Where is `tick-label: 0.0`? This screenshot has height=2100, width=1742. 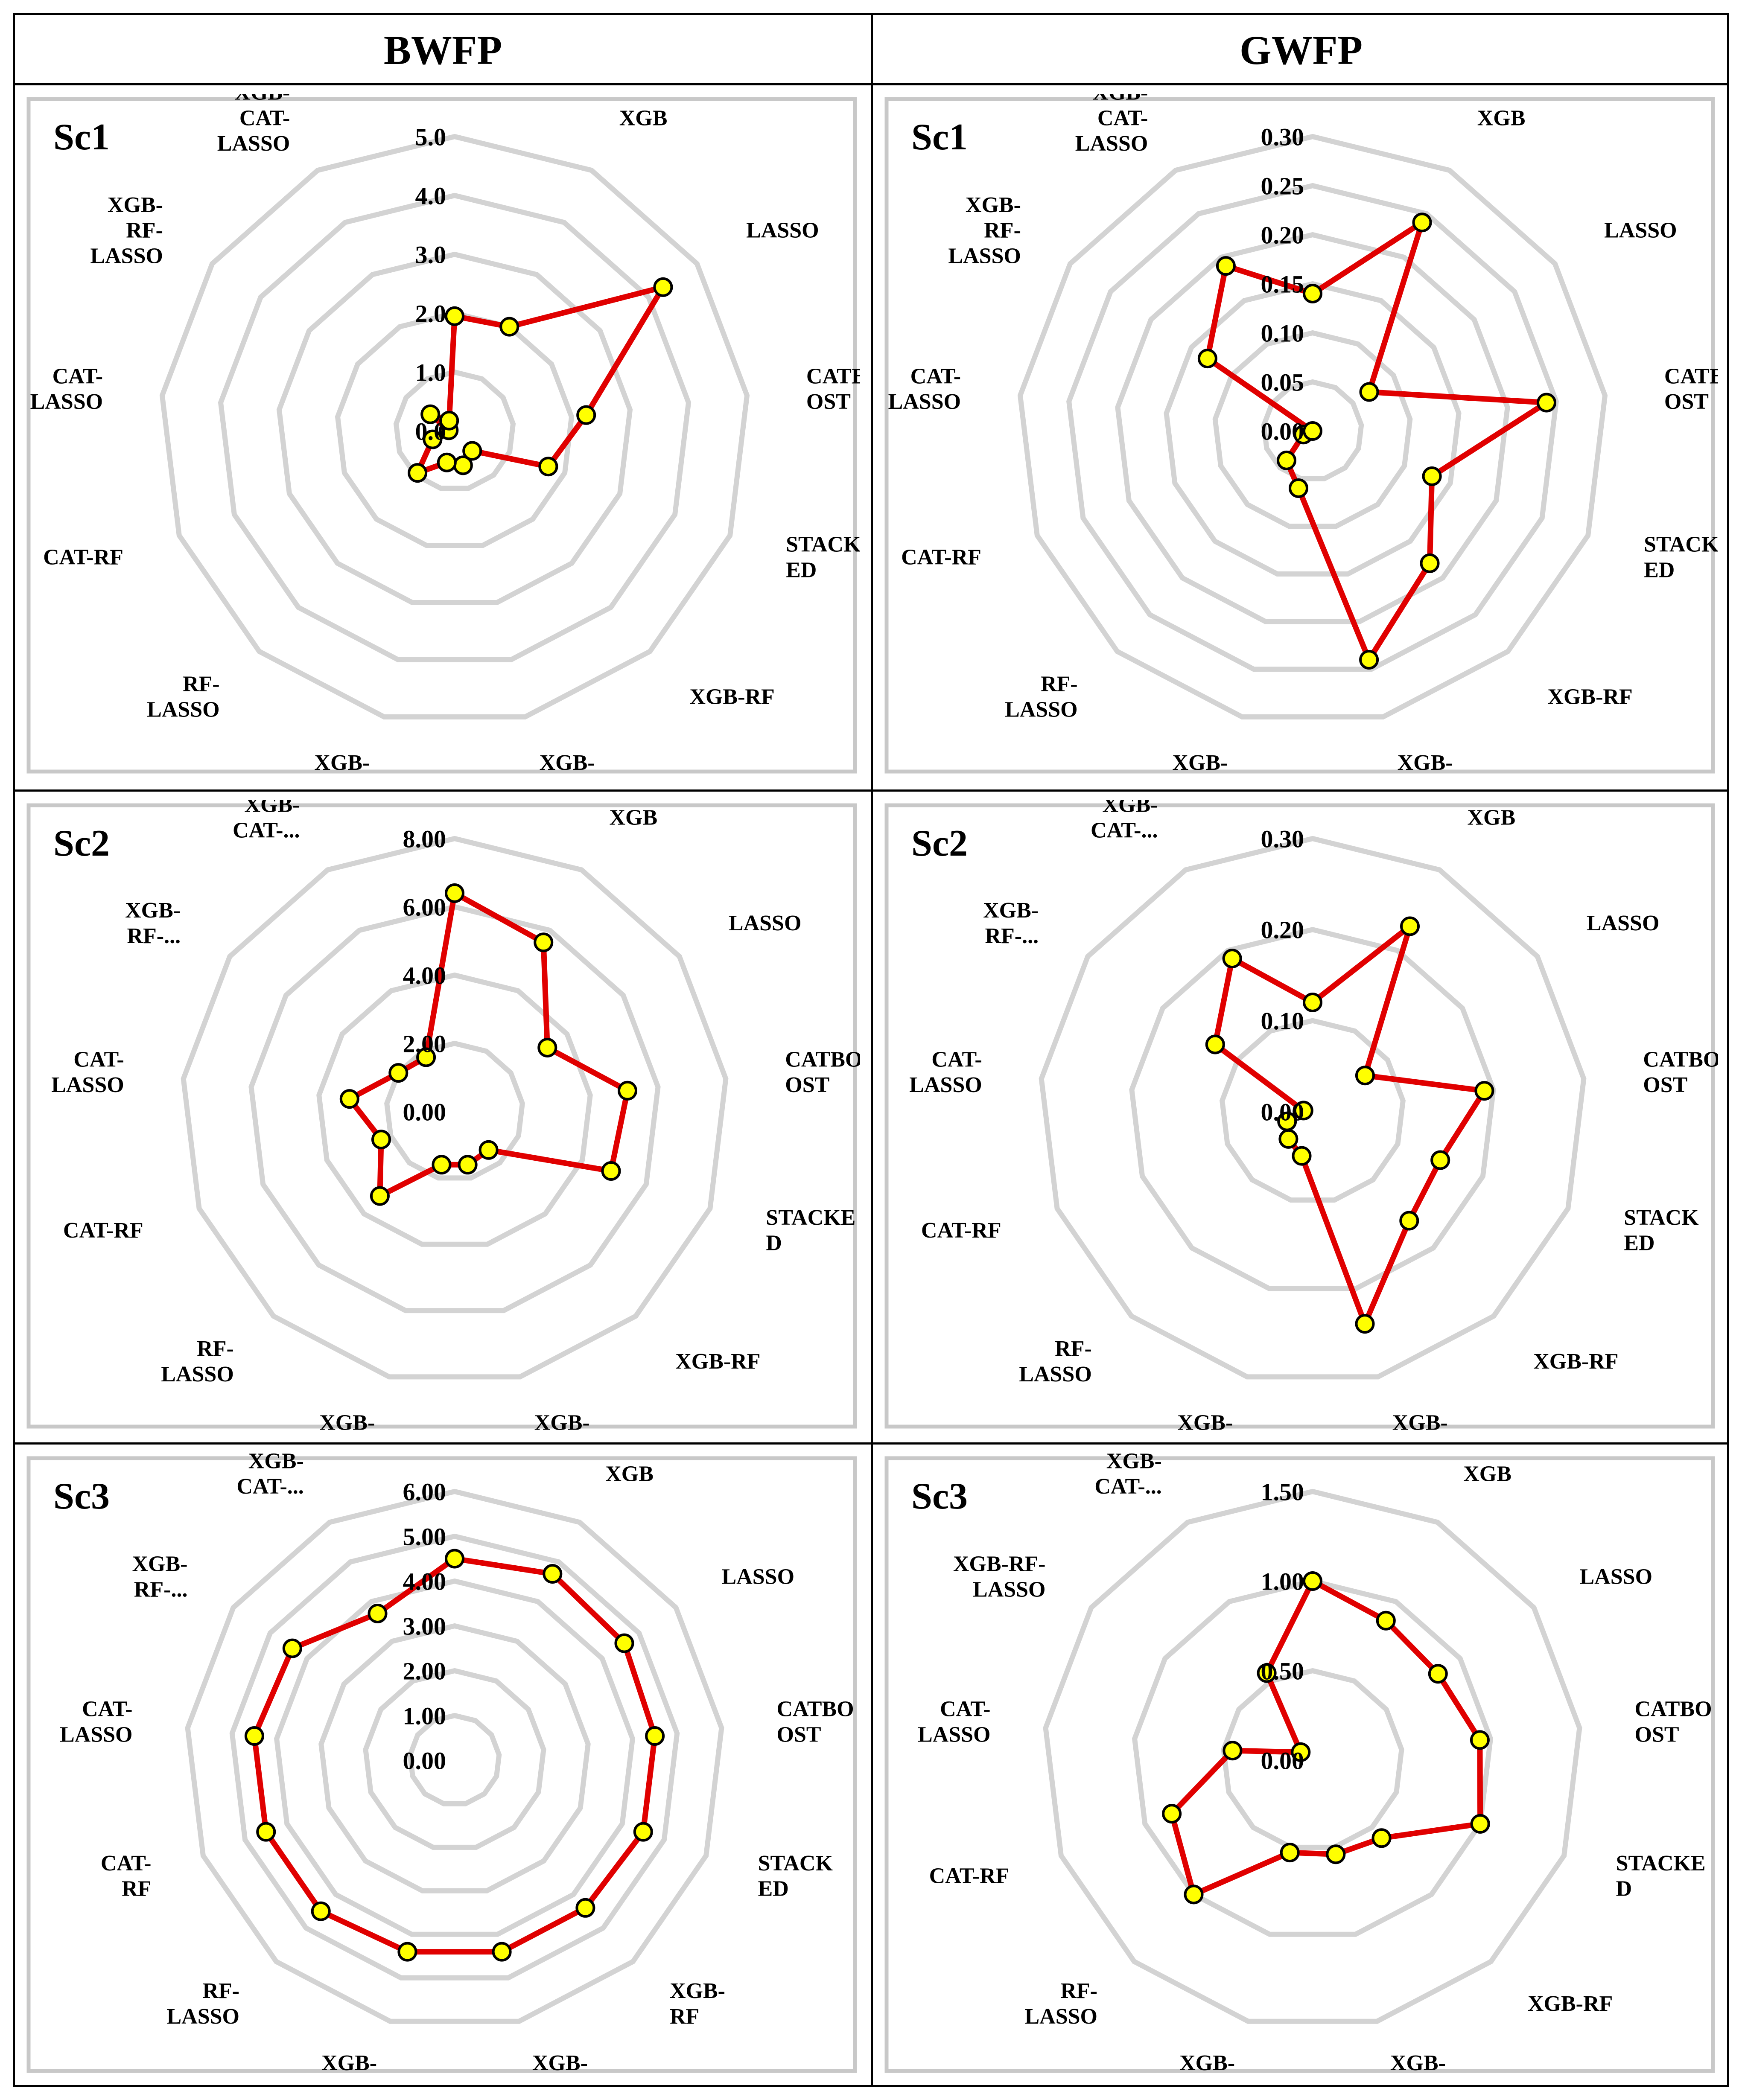 tick-label: 0.0 is located at coordinates (430, 431).